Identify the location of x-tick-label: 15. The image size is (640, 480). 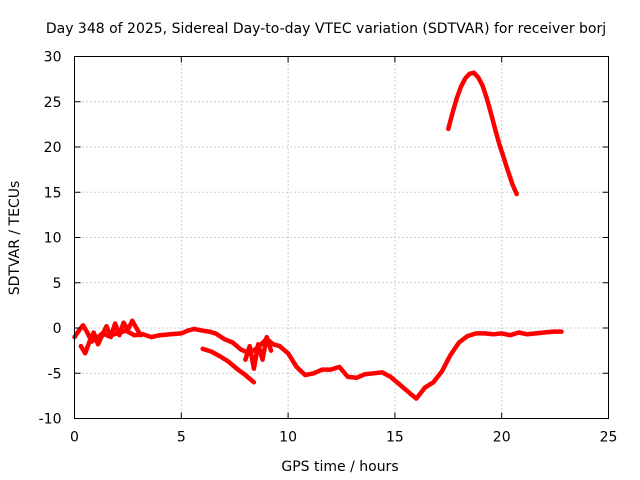
(395, 438).